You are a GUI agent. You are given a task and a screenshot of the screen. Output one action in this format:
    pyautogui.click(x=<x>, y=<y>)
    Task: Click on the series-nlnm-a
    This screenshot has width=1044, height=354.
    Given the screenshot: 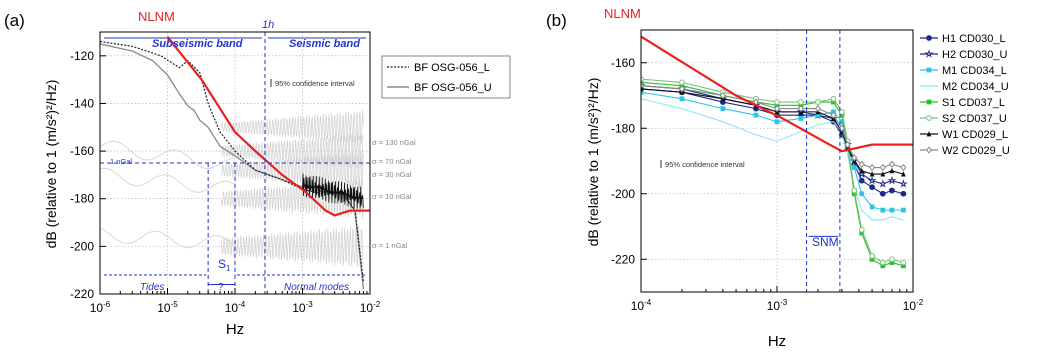 What is the action you would take?
    pyautogui.click(x=268, y=126)
    